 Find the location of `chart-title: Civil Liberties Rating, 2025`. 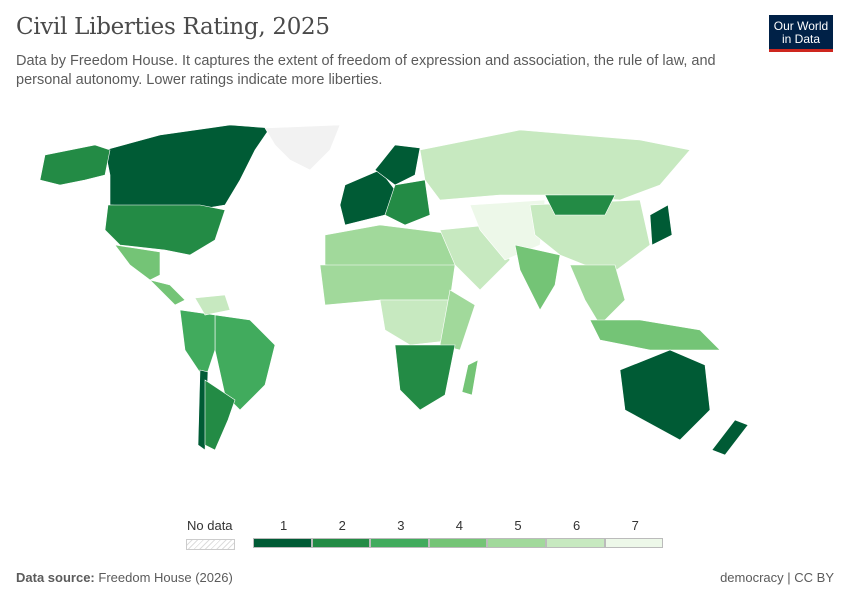

chart-title: Civil Liberties Rating, 2025 is located at coordinates (173, 27).